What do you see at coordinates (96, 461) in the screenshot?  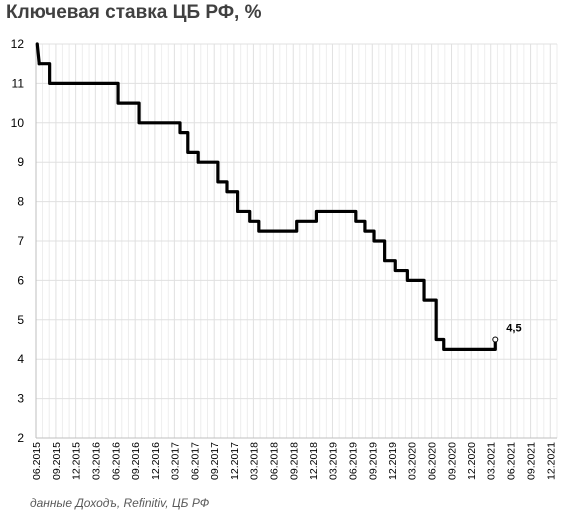 I see `x-tick-label: 03.2016` at bounding box center [96, 461].